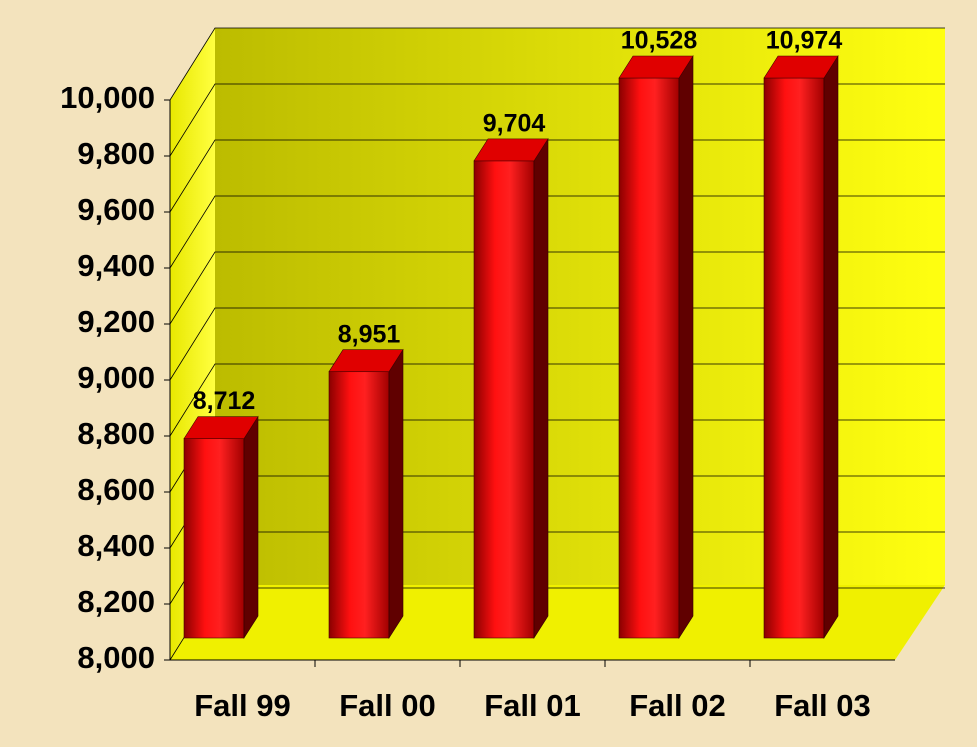 This screenshot has height=747, width=977. Describe the element at coordinates (116, 153) in the screenshot. I see `y-tick-label: 9,800` at that location.